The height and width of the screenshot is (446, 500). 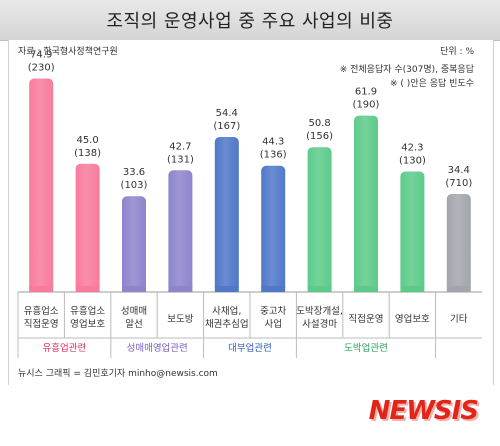 What do you see at coordinates (273, 142) in the screenshot?
I see `value-label: 44.3` at bounding box center [273, 142].